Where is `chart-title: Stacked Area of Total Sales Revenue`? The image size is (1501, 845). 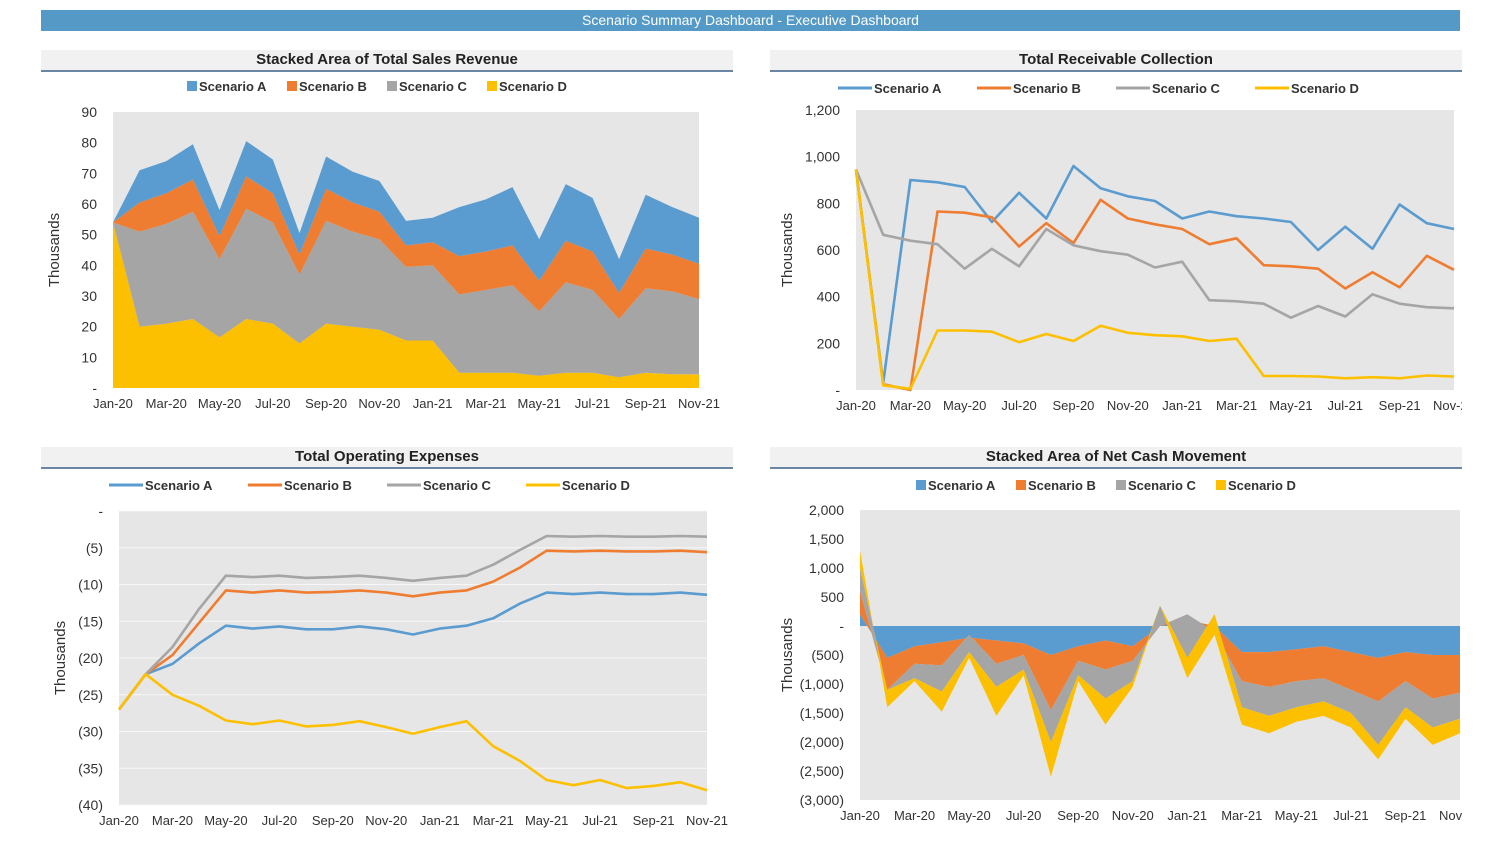
chart-title: Stacked Area of Total Sales Revenue is located at coordinates (387, 61).